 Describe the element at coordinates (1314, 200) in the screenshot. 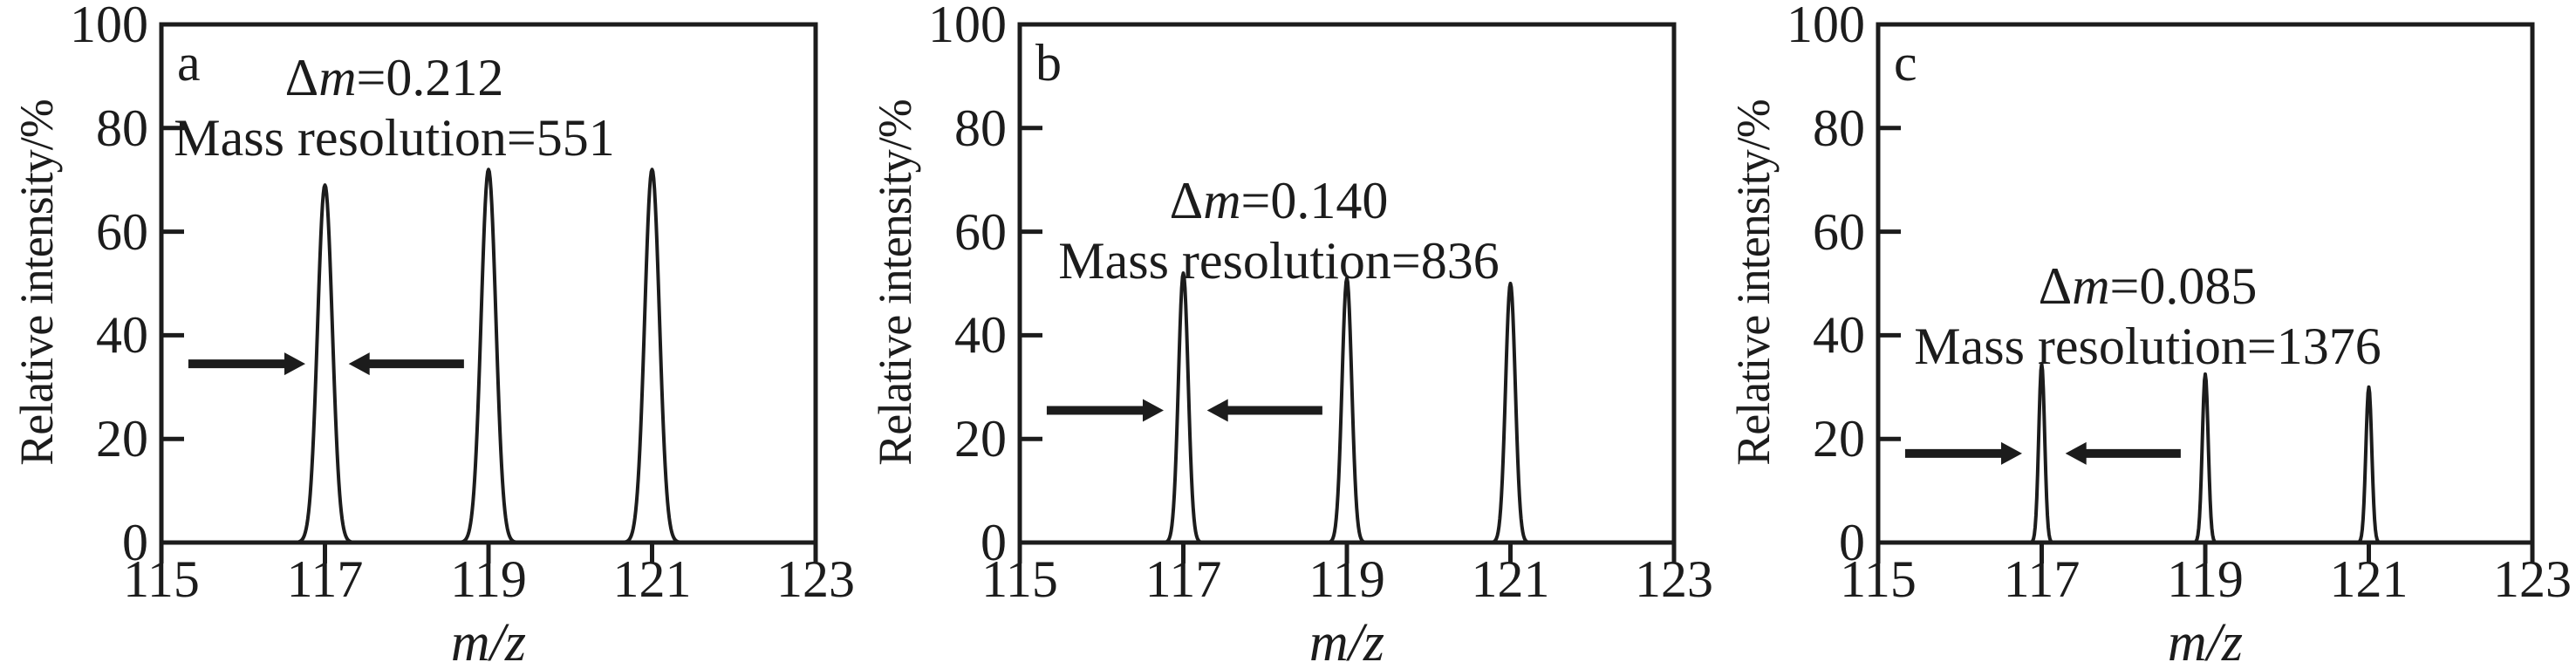

I see `delta-value: =0.140` at that location.